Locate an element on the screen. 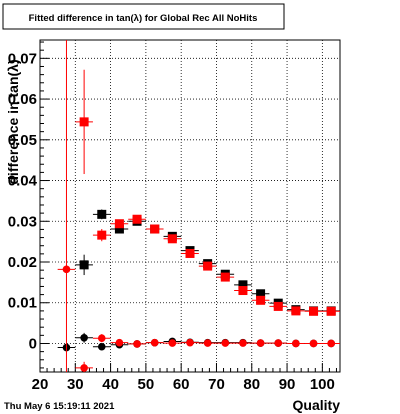 The width and height of the screenshot is (400, 414). x-tick-label: 50 is located at coordinates (146, 384).